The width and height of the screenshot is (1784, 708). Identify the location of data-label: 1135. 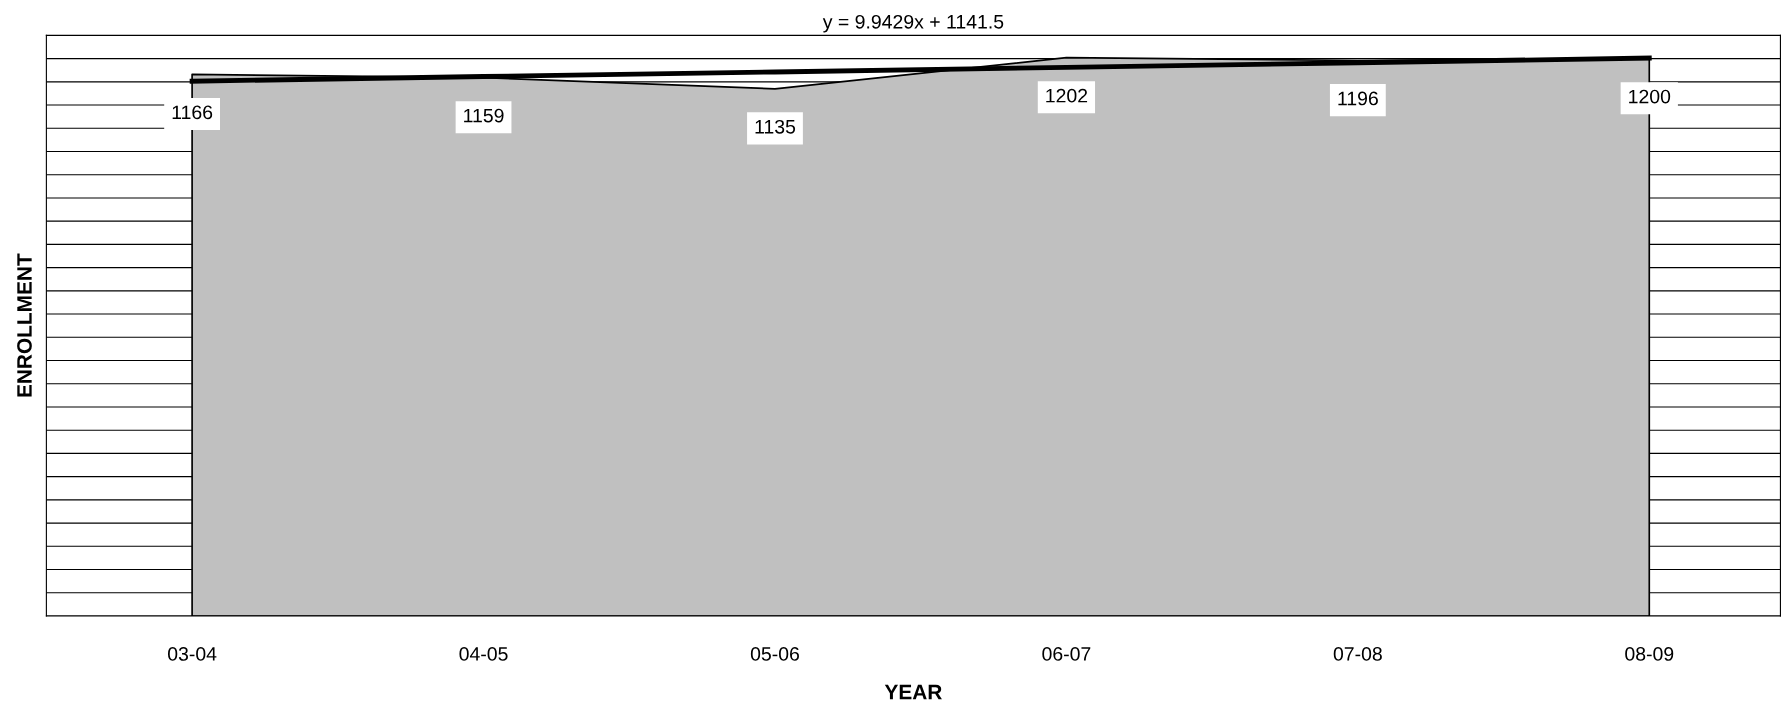
(775, 126).